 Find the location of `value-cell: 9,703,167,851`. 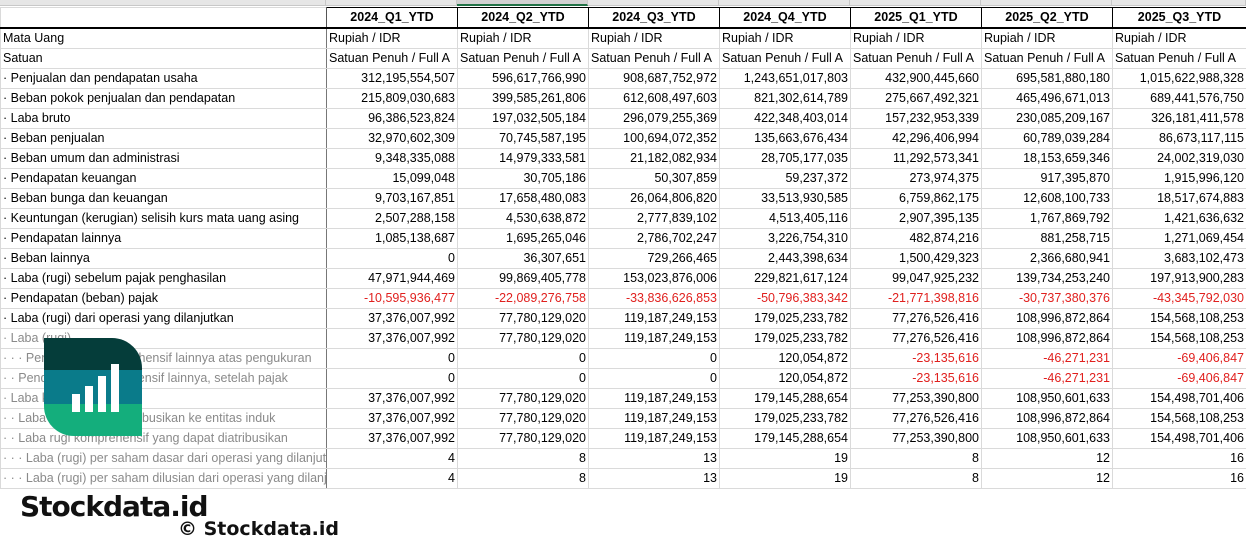

value-cell: 9,703,167,851 is located at coordinates (392, 199).